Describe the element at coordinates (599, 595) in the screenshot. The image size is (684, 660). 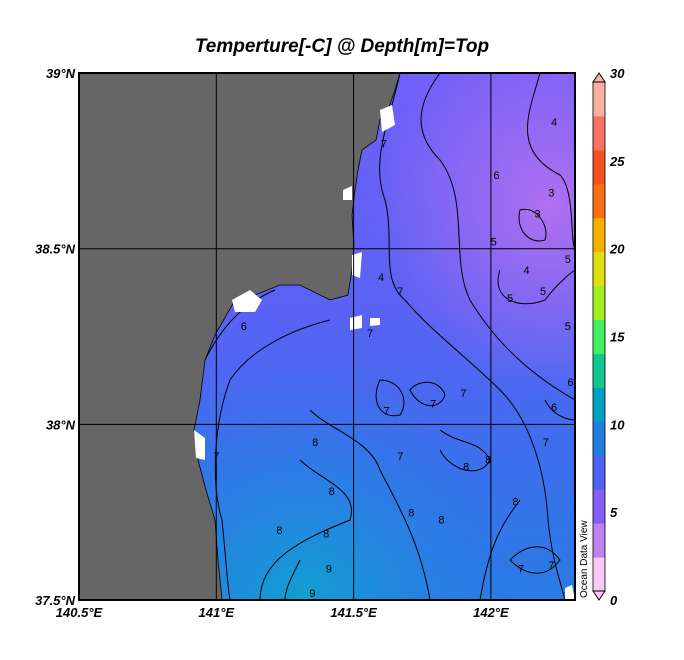
I see `colorbar-min-arrow` at that location.